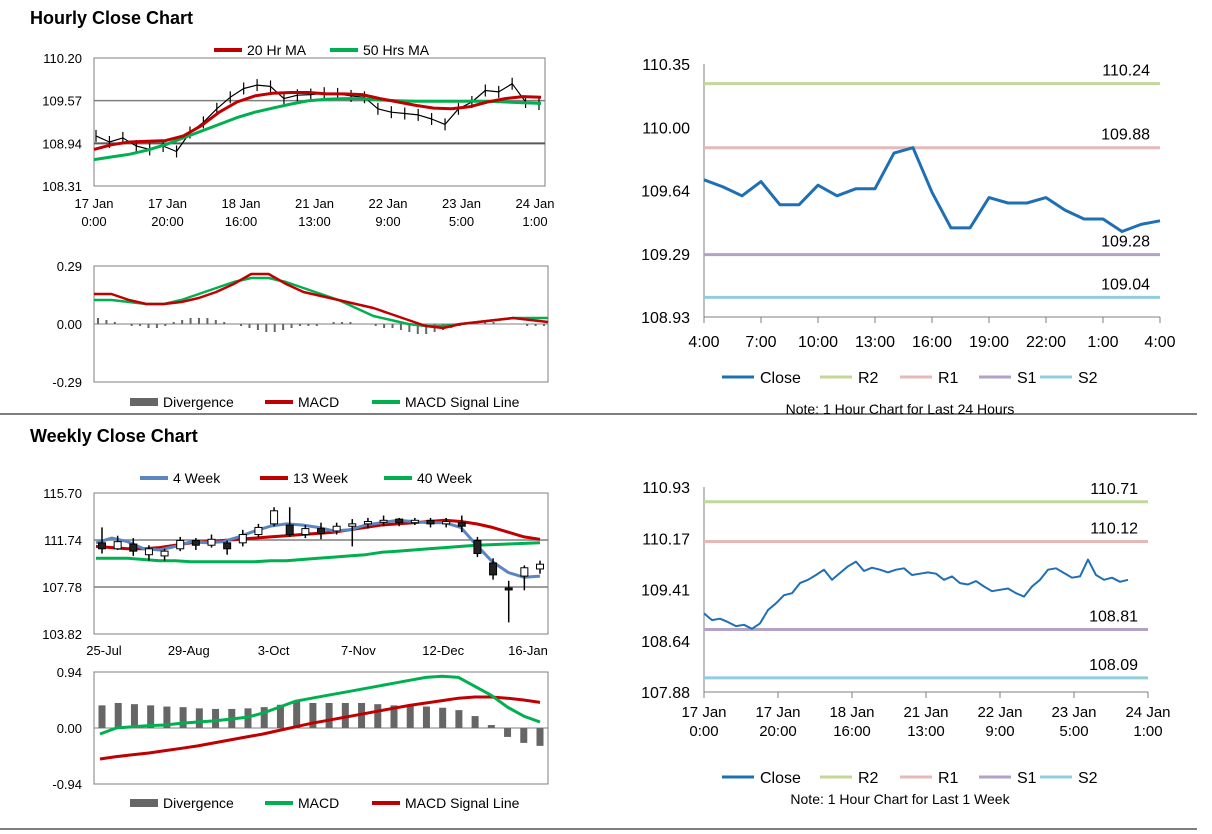 The width and height of the screenshot is (1212, 834). What do you see at coordinates (321, 301) in the screenshot?
I see `hourly-macd-line` at bounding box center [321, 301].